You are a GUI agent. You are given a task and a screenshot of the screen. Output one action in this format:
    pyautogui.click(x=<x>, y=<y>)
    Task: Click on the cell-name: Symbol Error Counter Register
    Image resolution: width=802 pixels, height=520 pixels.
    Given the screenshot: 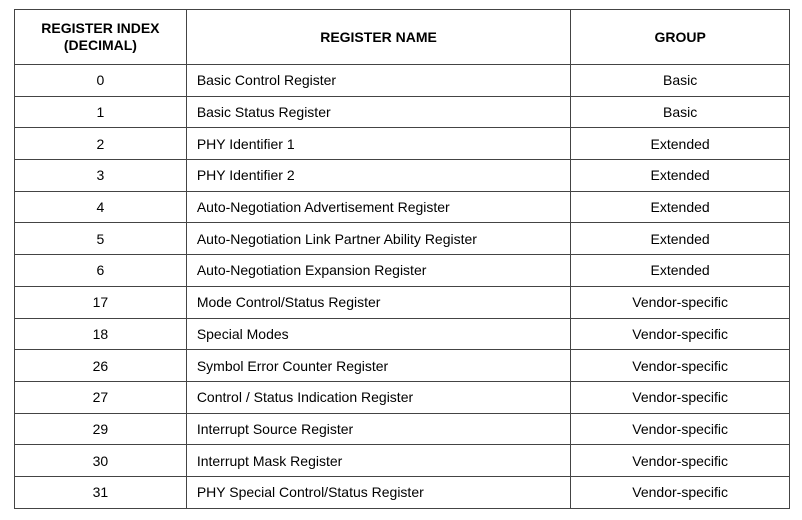 What is the action you would take?
    pyautogui.click(x=378, y=365)
    